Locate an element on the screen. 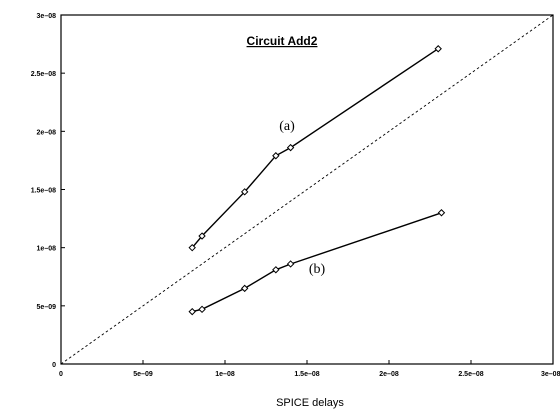 The width and height of the screenshot is (560, 416). x-tick-label: 0 is located at coordinates (61, 374).